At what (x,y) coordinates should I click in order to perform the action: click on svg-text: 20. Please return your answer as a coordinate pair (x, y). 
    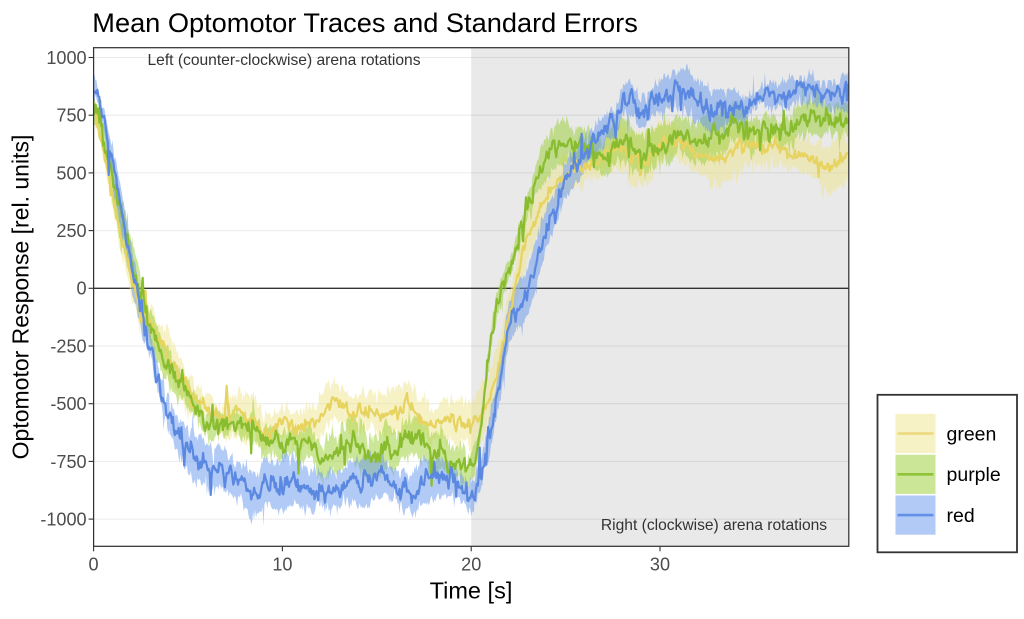
    Looking at the image, I should click on (471, 565).